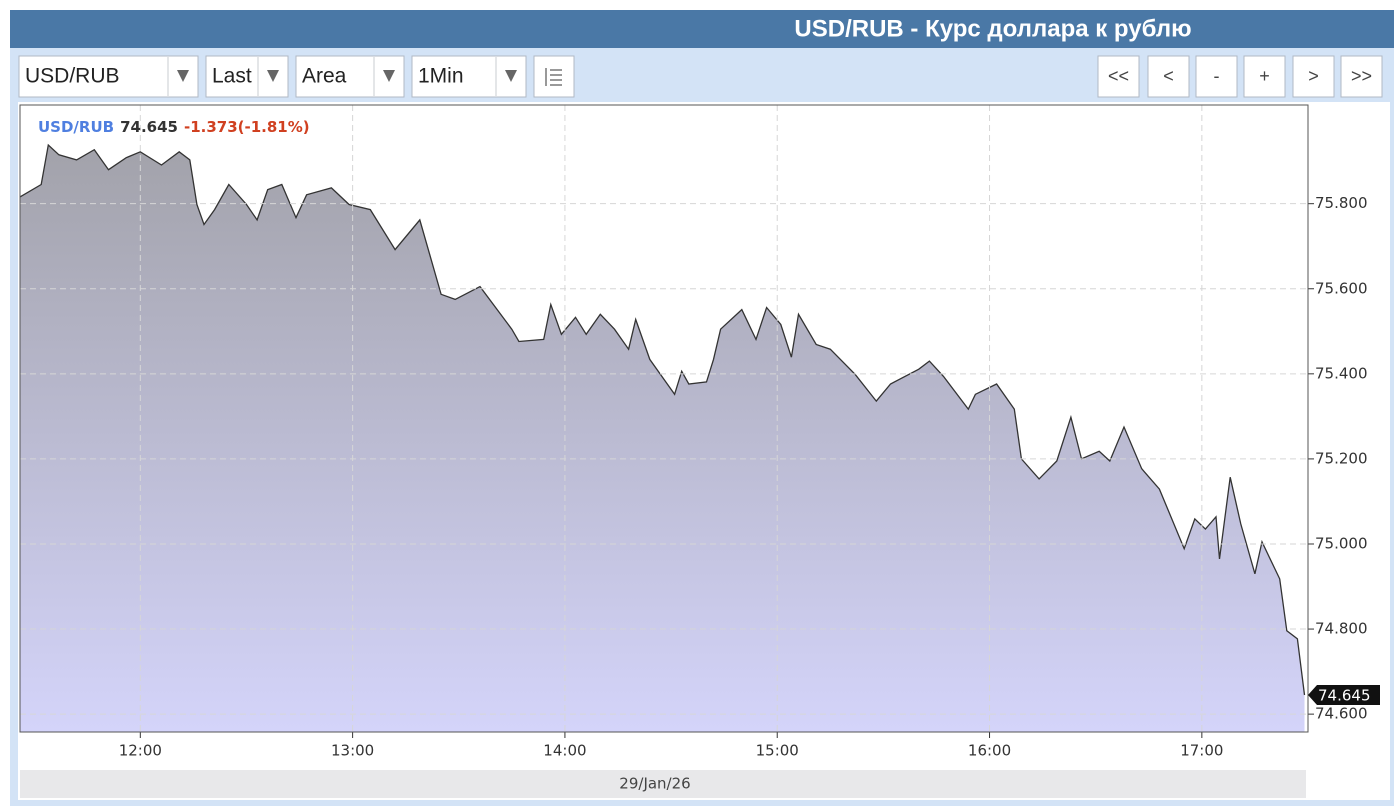  I want to click on nav-button-label: -, so click(1217, 76).